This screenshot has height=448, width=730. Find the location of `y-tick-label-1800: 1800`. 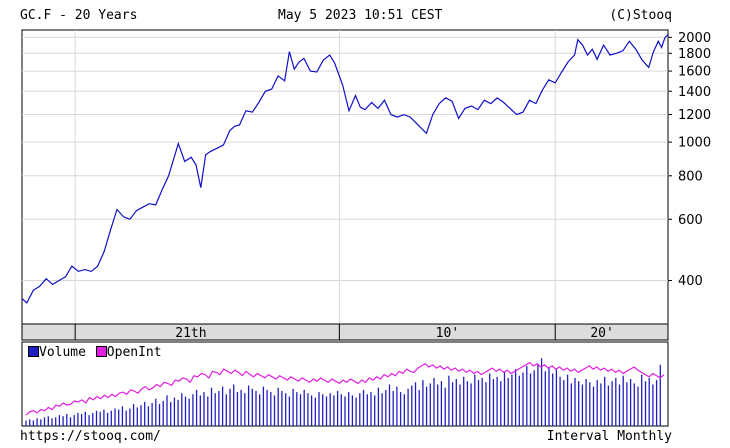

y-tick-label-1800: 1800 is located at coordinates (694, 54).